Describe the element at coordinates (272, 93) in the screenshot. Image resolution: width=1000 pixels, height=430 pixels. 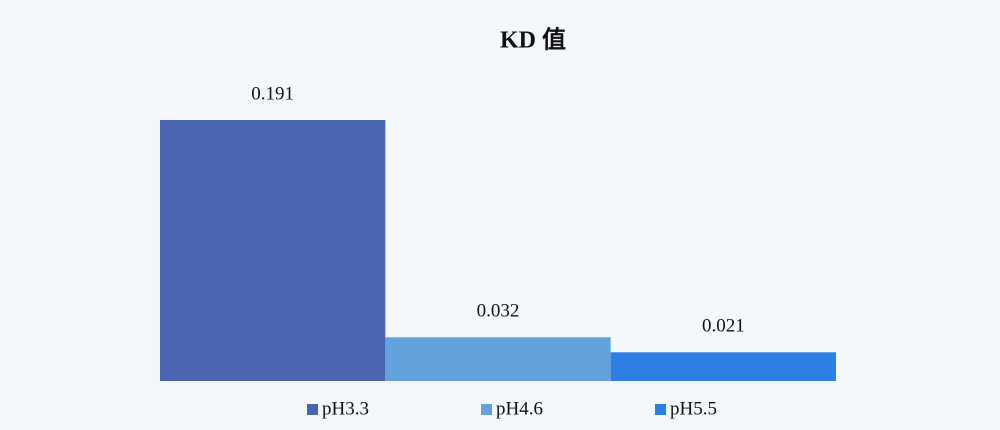
I see `value-label: 0.191` at that location.